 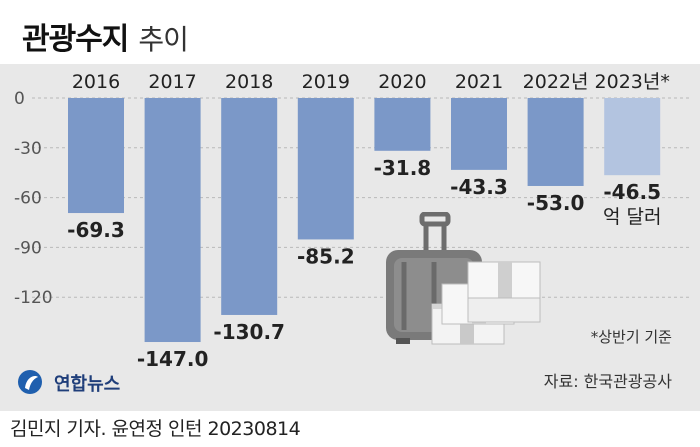 What do you see at coordinates (75, 39) in the screenshot?
I see `title-main: 관광수지` at bounding box center [75, 39].